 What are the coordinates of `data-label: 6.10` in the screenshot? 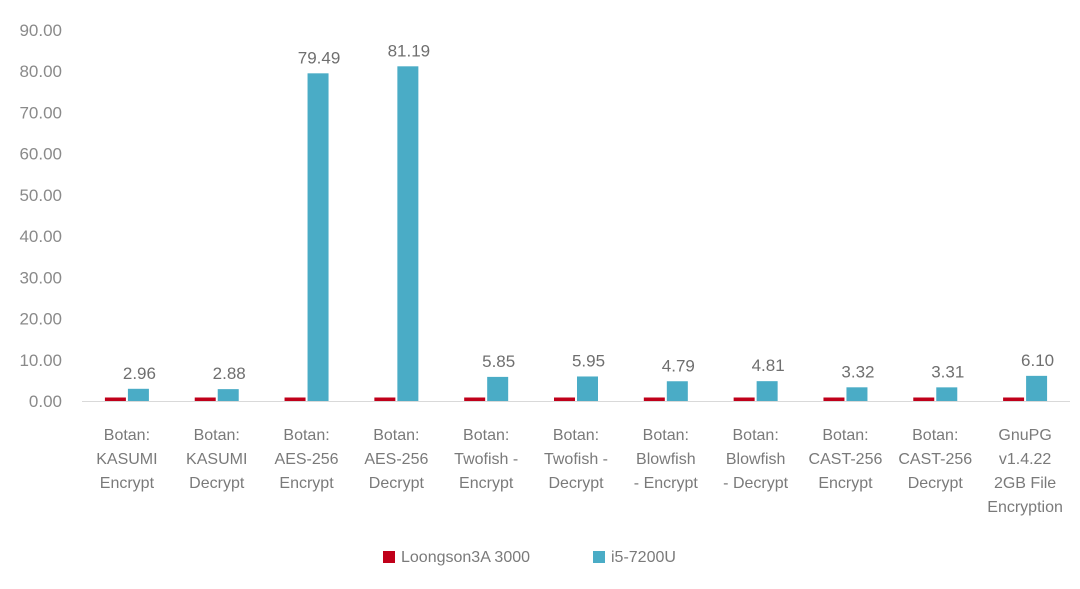 It's located at (1037, 360).